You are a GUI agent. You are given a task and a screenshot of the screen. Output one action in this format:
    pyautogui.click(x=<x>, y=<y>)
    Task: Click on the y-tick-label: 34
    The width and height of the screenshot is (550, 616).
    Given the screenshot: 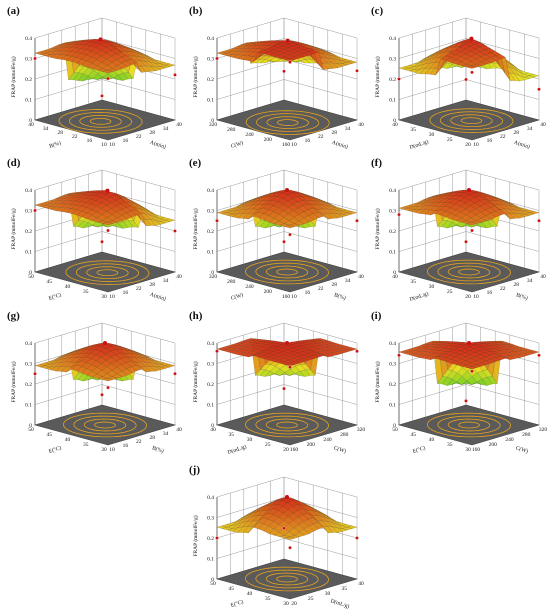 What is the action you would take?
    pyautogui.click(x=46, y=129)
    